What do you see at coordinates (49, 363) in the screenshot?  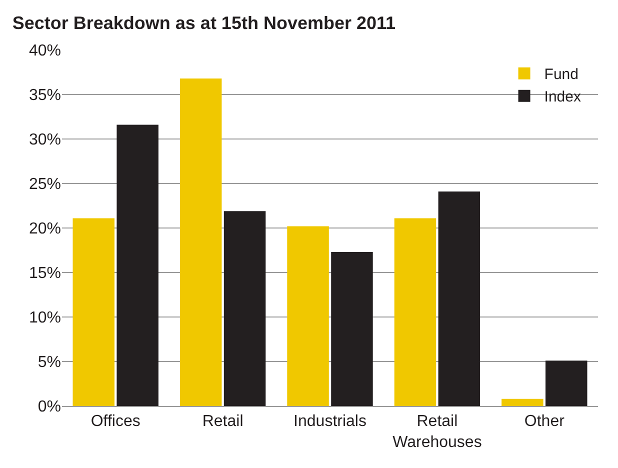 I see `y-tick-label: 5%` at bounding box center [49, 363].